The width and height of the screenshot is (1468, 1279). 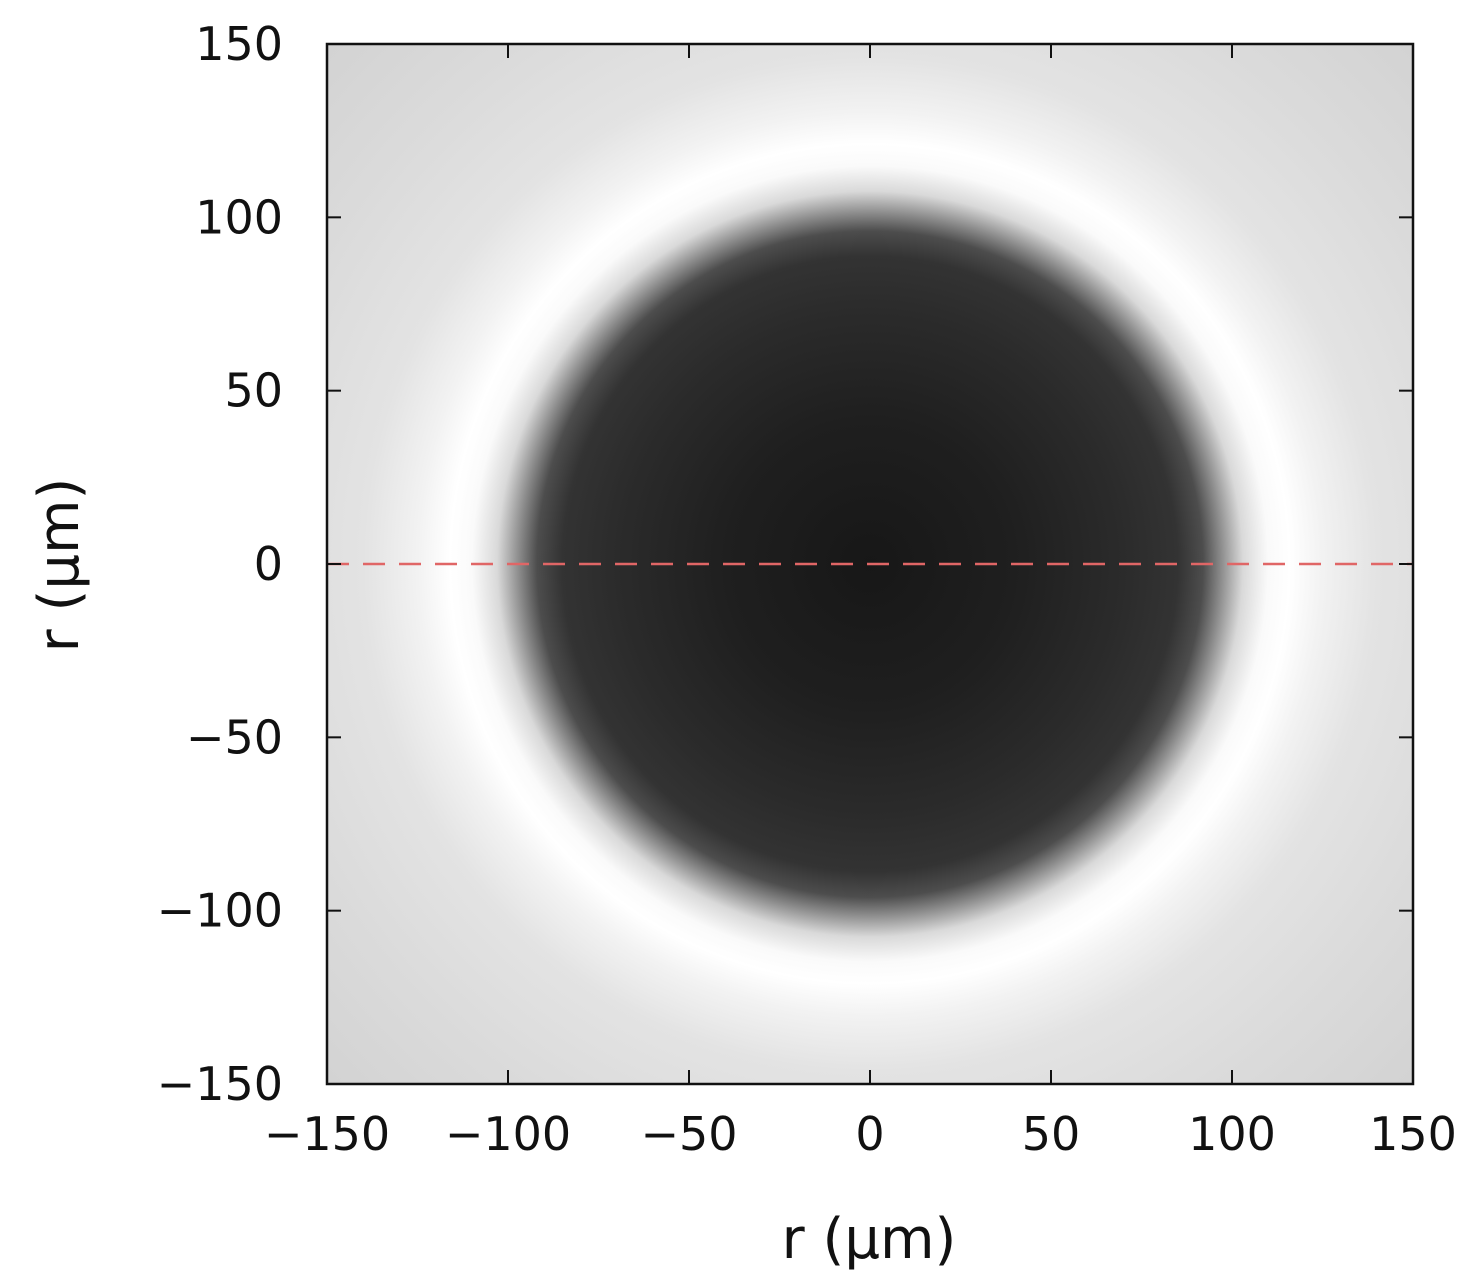 I want to click on x-axis-label: r (μm), so click(x=869, y=1239).